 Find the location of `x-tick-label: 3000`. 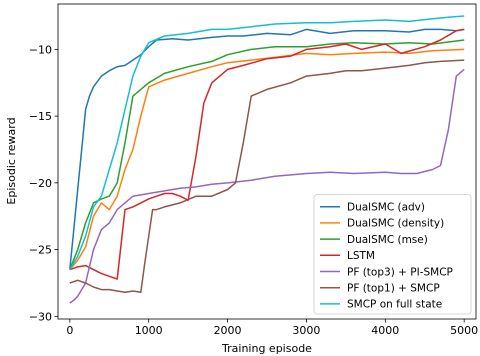

x-tick-label: 3000 is located at coordinates (306, 330).